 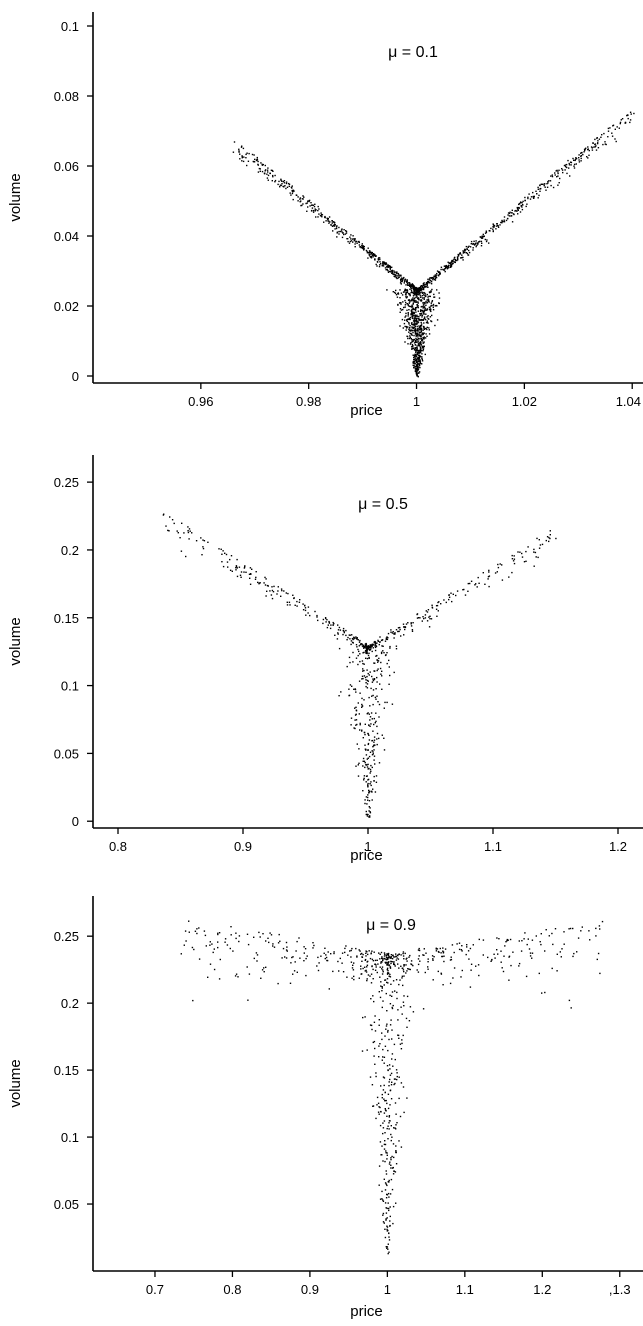 What do you see at coordinates (359, 665) in the screenshot?
I see `scatter-points` at bounding box center [359, 665].